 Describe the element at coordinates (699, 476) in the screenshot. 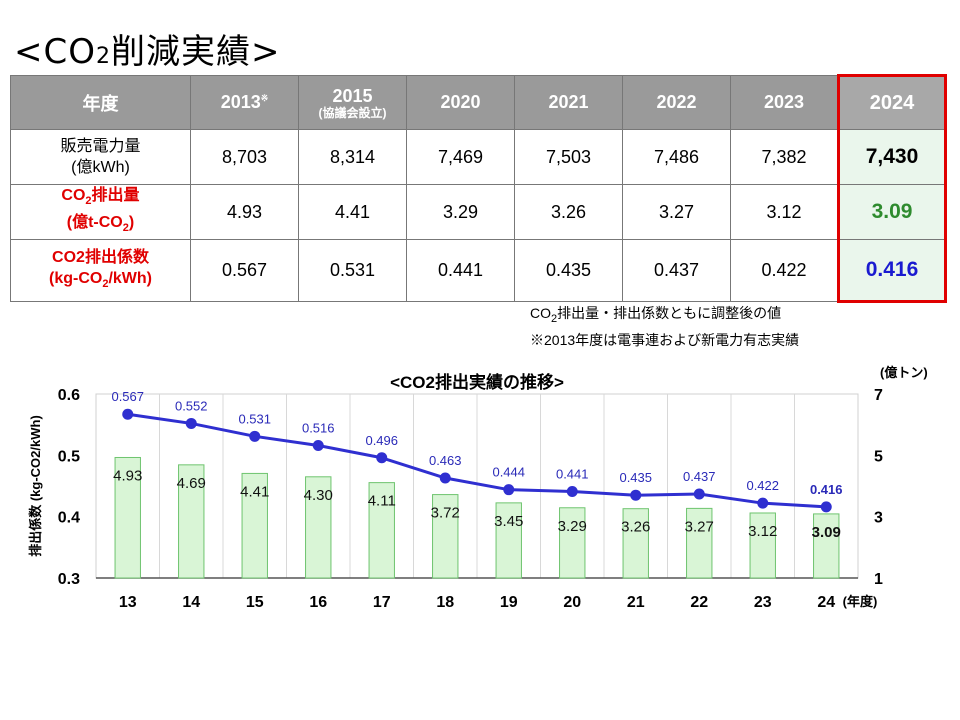

I see `line-label: 0.437` at that location.